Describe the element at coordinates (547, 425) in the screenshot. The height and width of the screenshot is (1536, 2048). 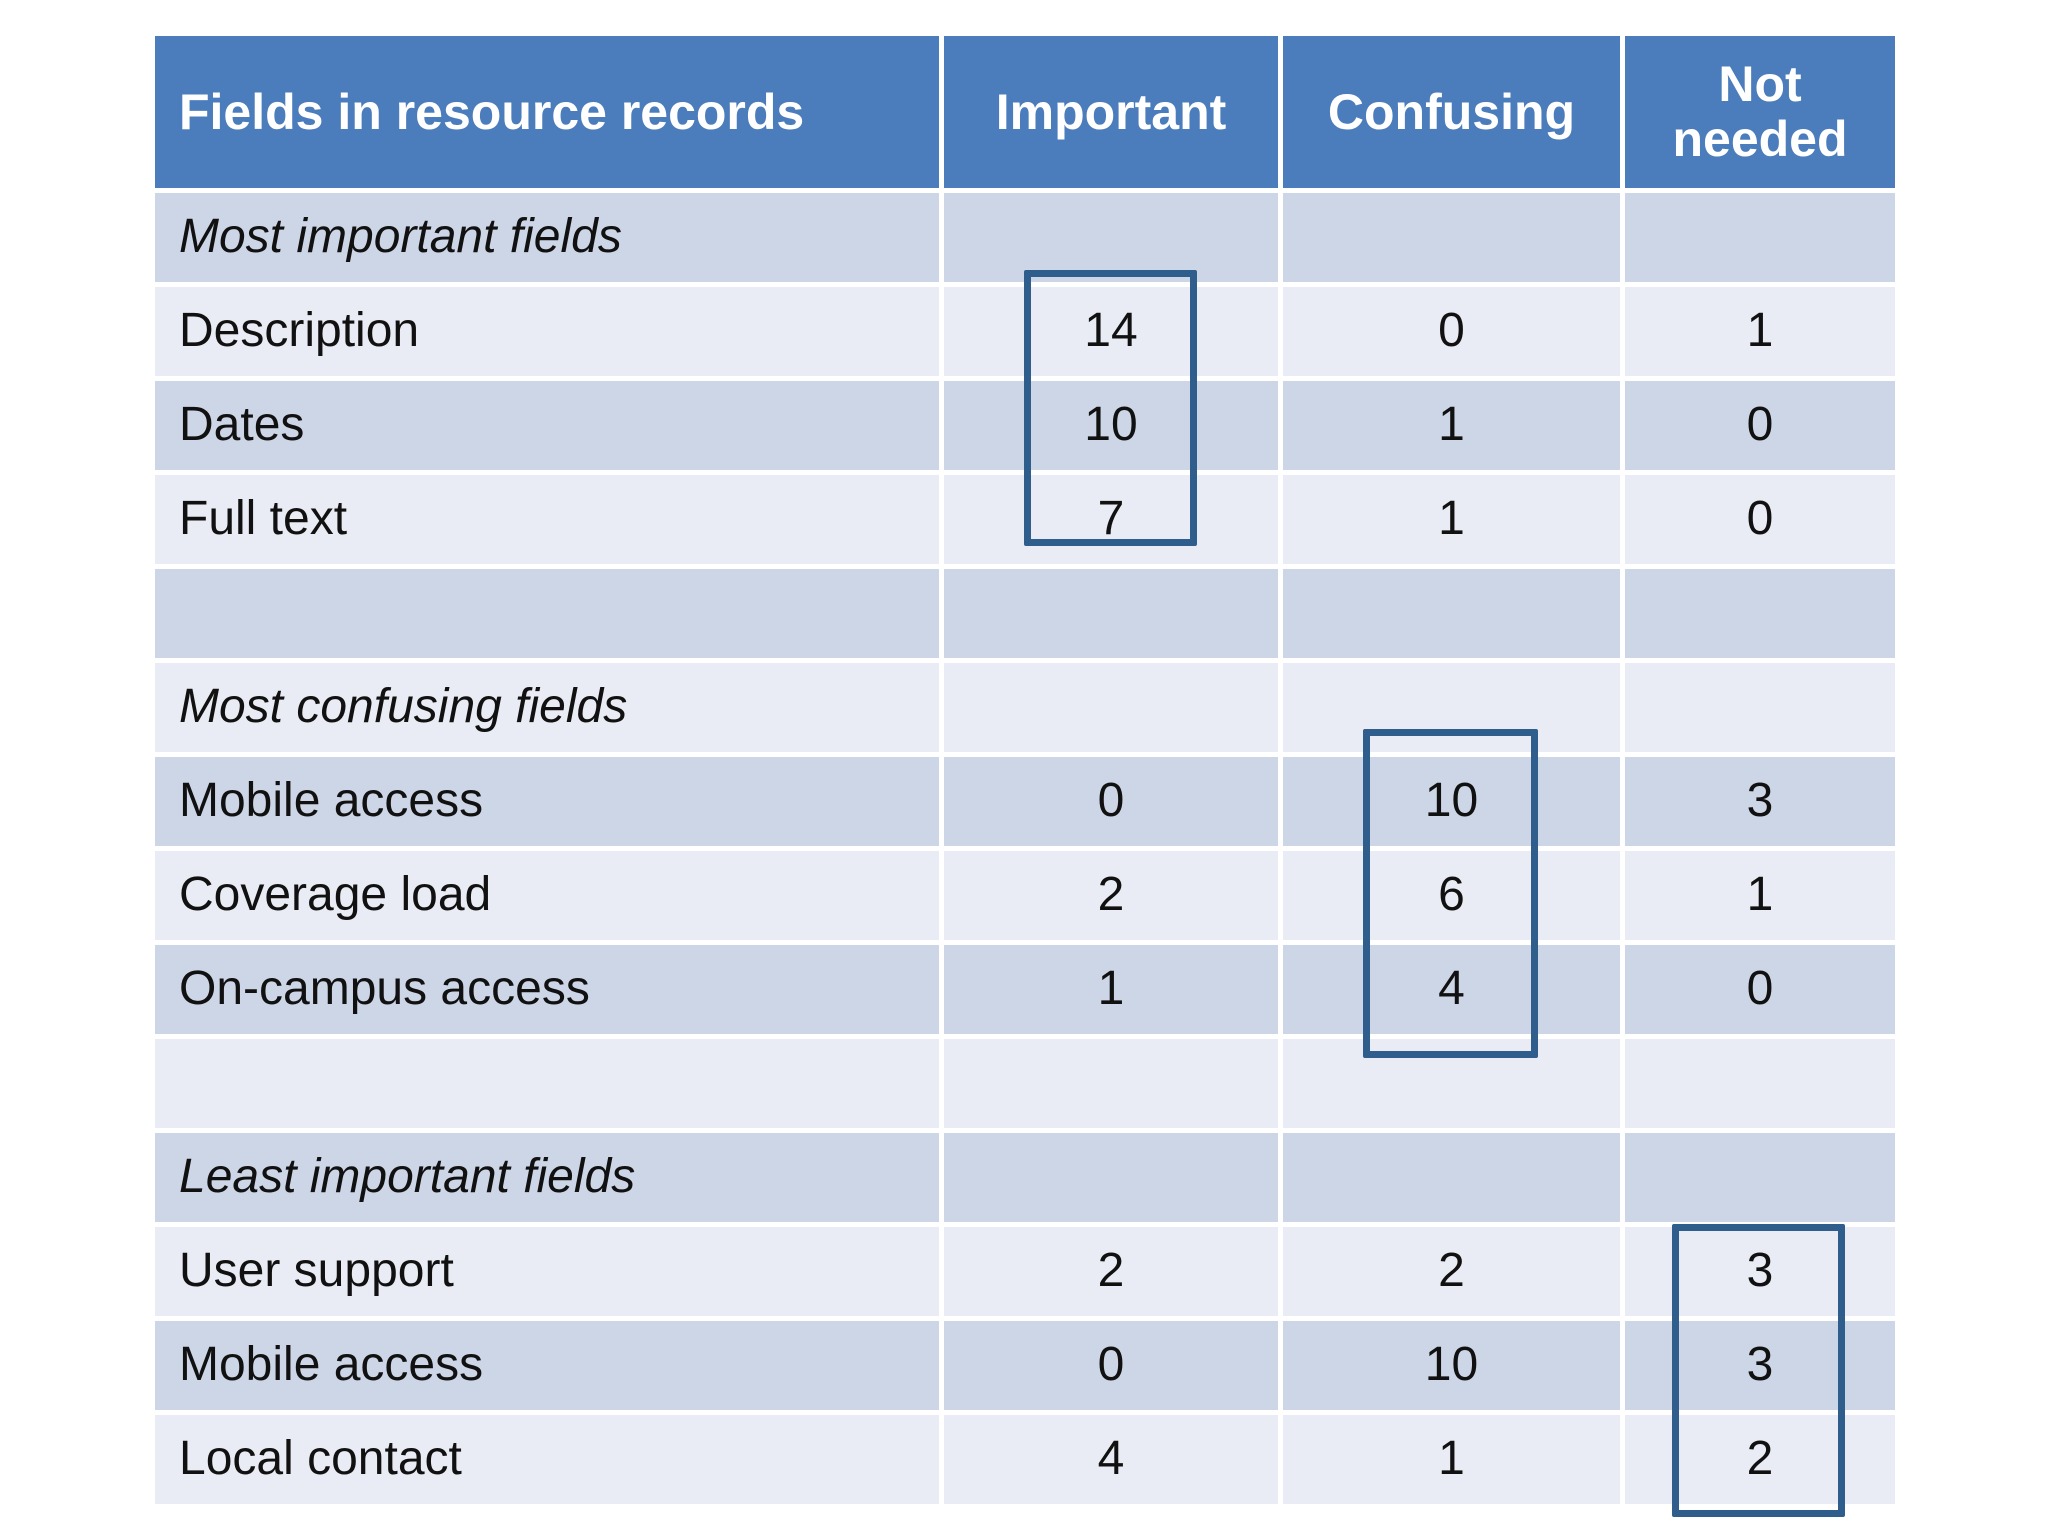
I see `row-label-cell: Dates` at that location.